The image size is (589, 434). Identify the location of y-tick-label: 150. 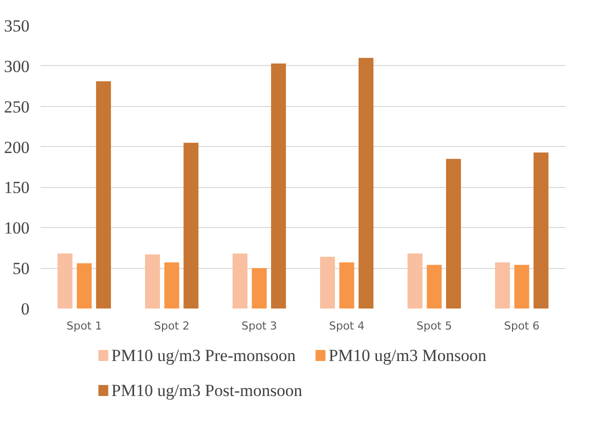
(17, 188).